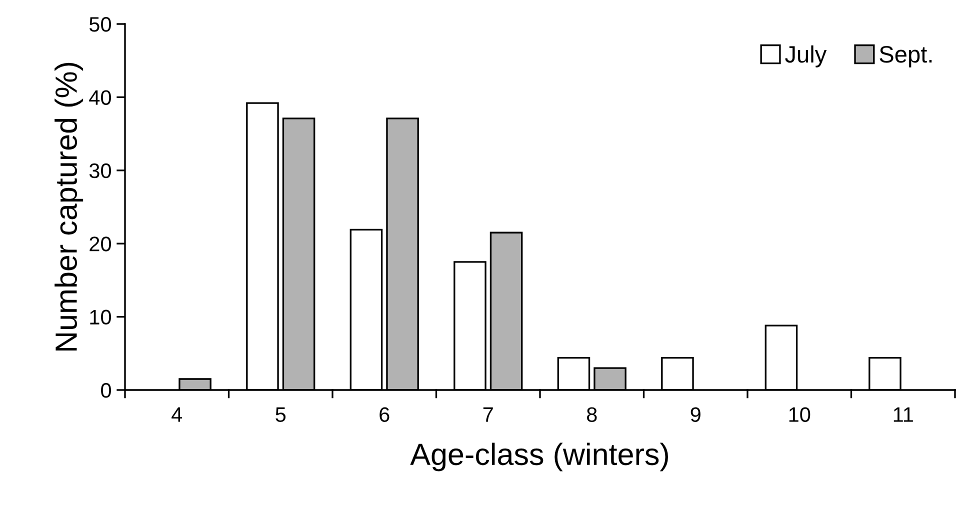 The width and height of the screenshot is (970, 508). What do you see at coordinates (100, 97) in the screenshot?
I see `y-tick-label: 40` at bounding box center [100, 97].